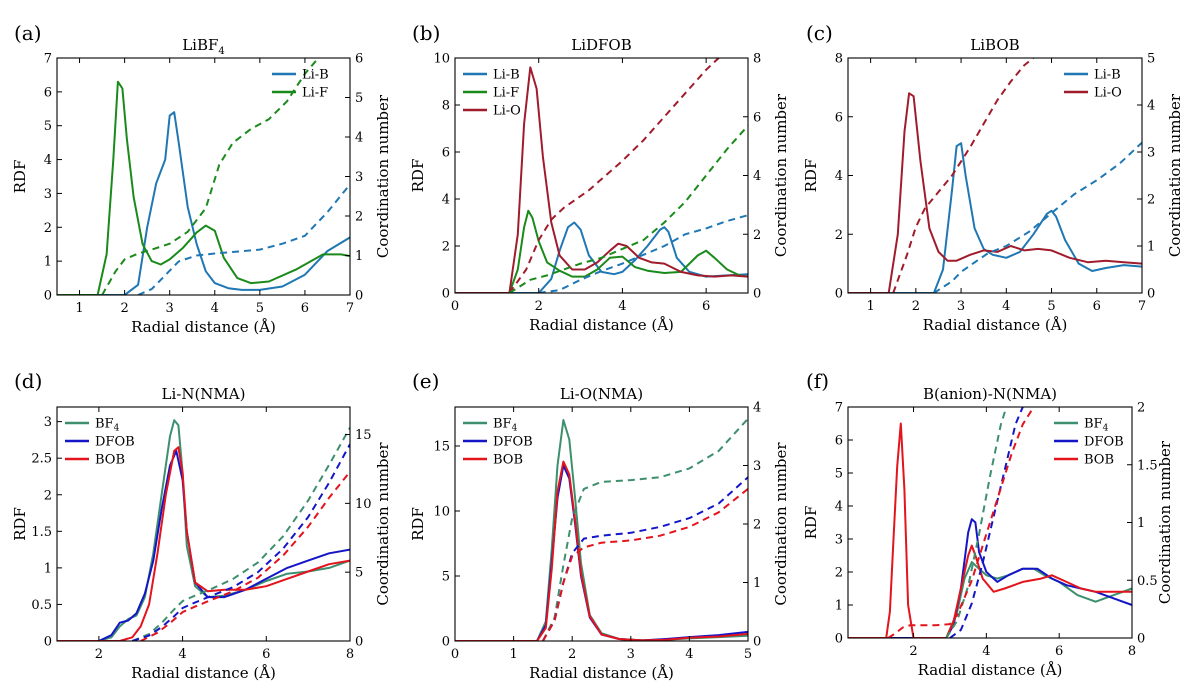  What do you see at coordinates (757, 59) in the screenshot?
I see `y2-tick-label: 8` at bounding box center [757, 59].